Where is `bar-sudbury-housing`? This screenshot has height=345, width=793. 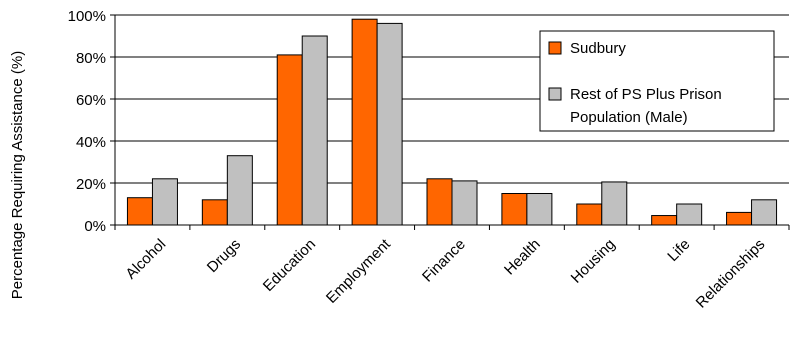
bar-sudbury-housing is located at coordinates (589, 214).